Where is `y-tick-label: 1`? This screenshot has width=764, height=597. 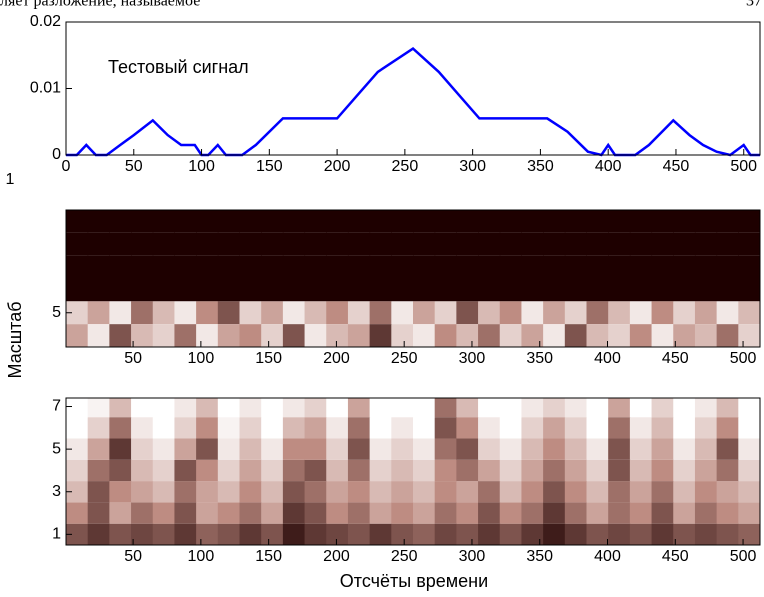 y-tick-label: 1 is located at coordinates (56, 534).